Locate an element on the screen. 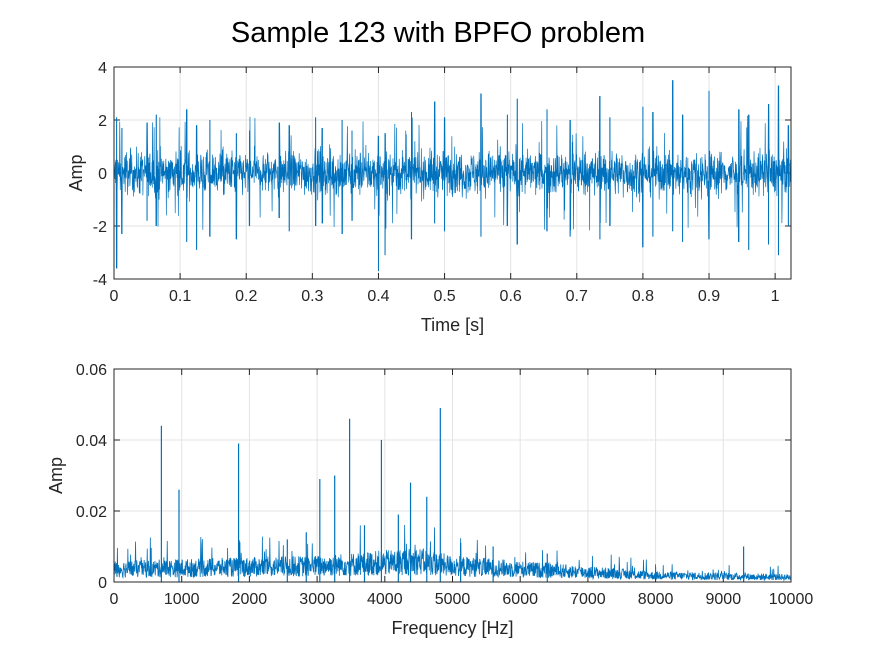  x-tick-label: 1000 is located at coordinates (182, 599).